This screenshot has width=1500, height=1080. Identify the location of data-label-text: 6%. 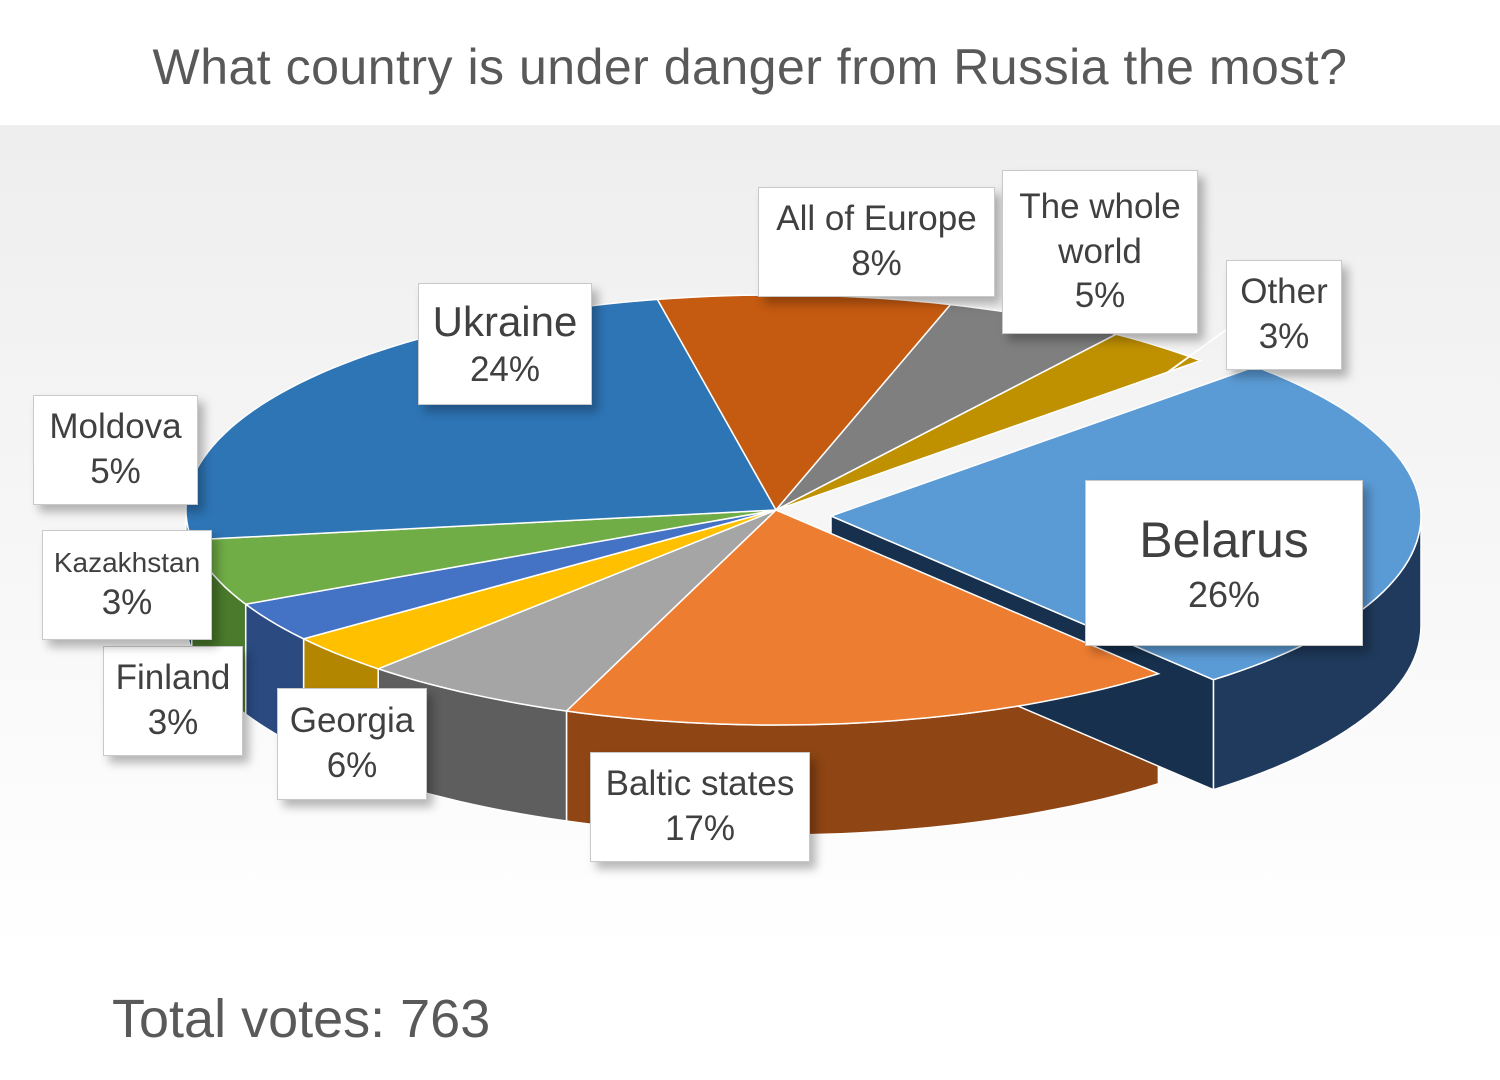
(352, 765).